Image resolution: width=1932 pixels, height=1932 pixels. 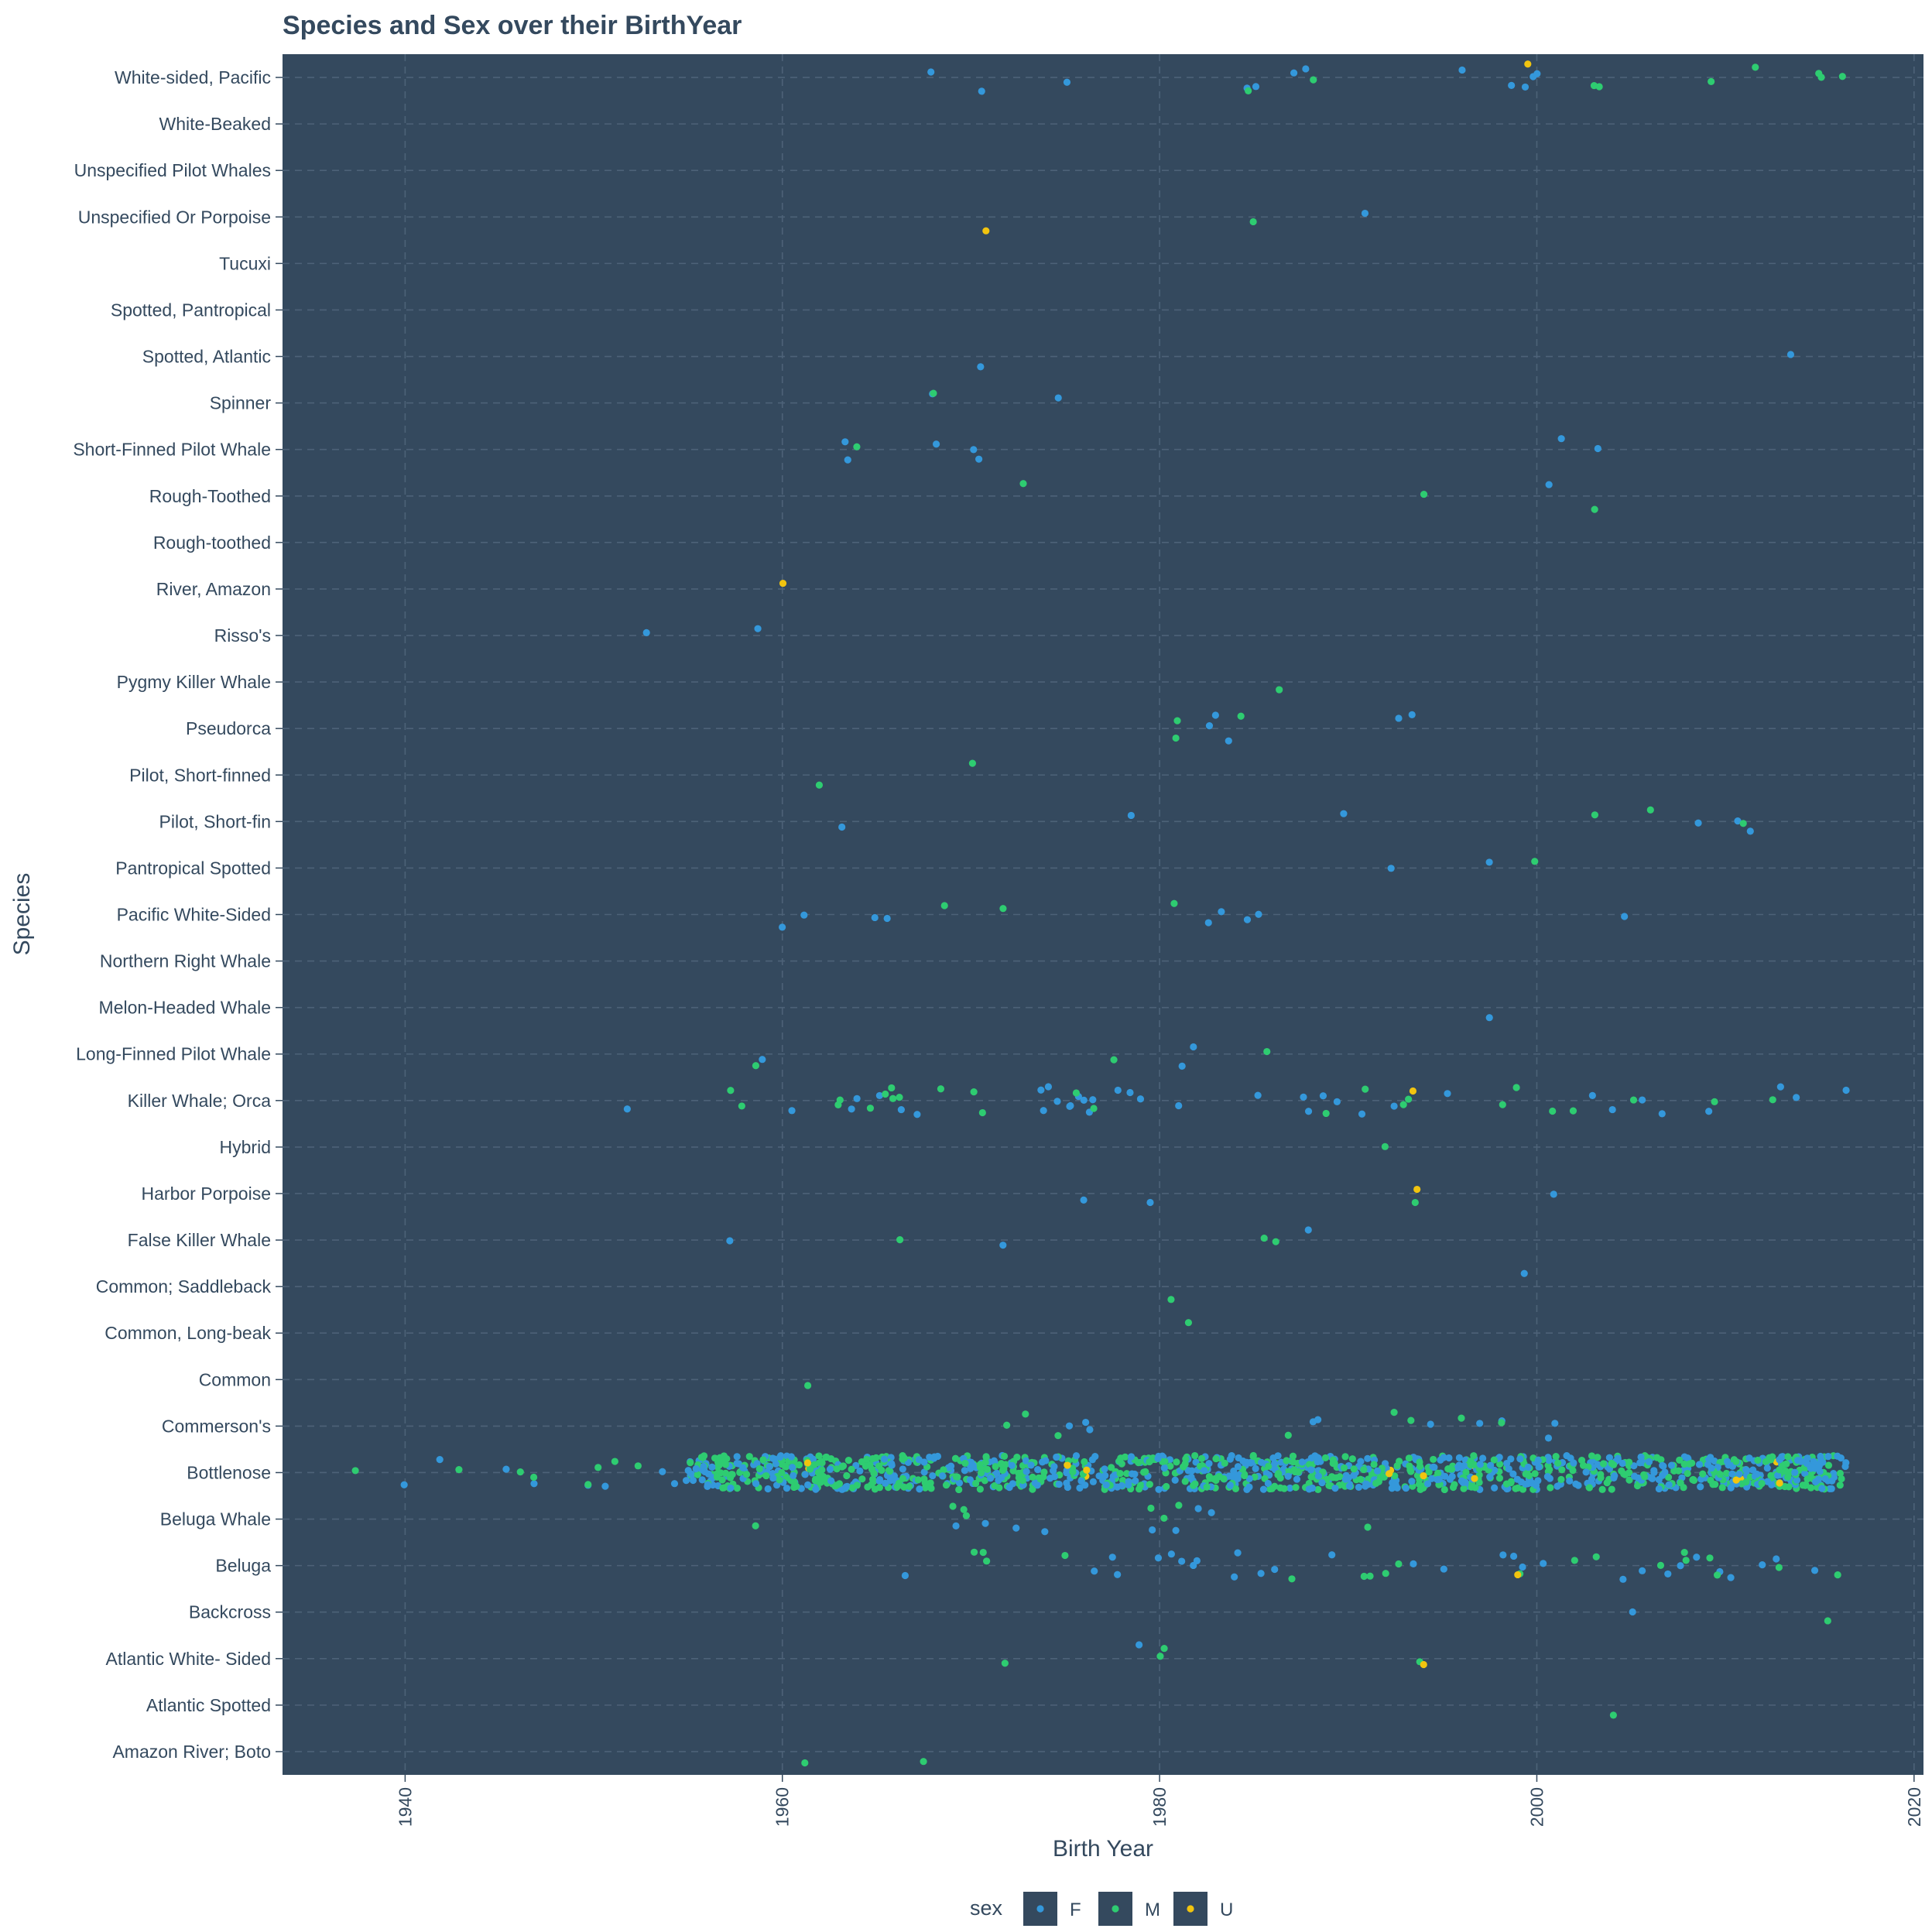 I want to click on y-tick-label: False Killer Whale, so click(x=200, y=1240).